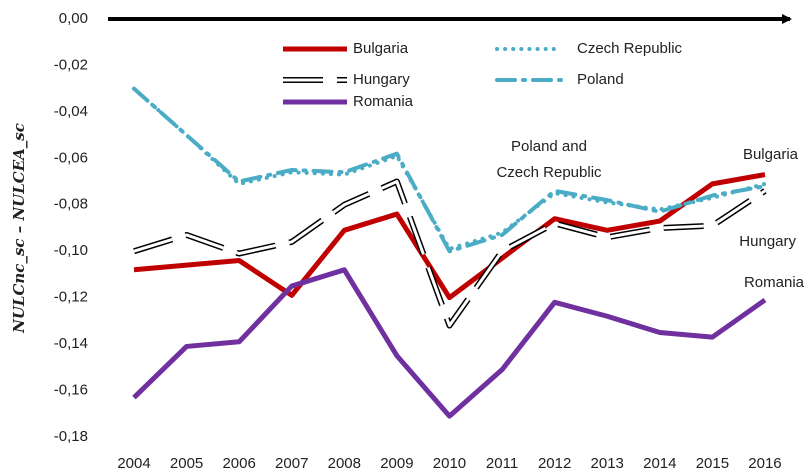  Describe the element at coordinates (238, 463) in the screenshot. I see `x-tick-label: 2006` at that location.